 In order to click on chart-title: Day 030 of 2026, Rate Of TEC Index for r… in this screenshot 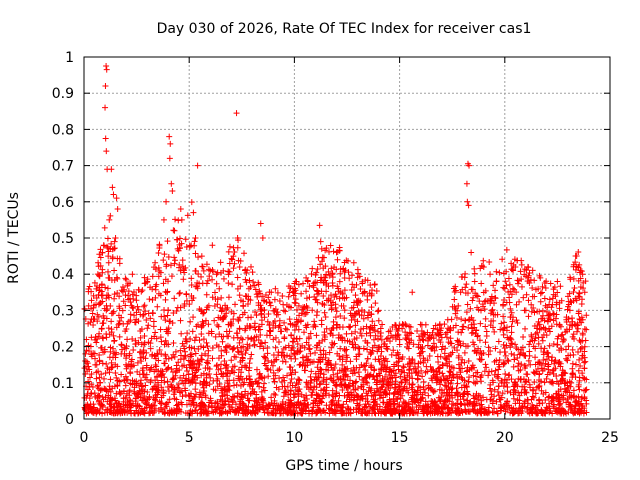, I will do `click(344, 29)`.